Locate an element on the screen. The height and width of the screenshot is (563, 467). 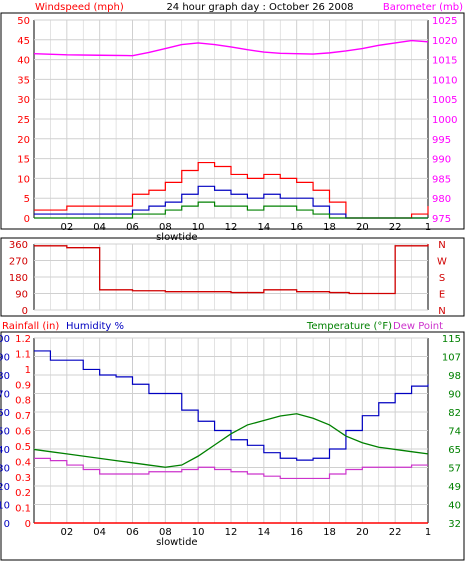
x-tick-label: 16 is located at coordinates (296, 532).